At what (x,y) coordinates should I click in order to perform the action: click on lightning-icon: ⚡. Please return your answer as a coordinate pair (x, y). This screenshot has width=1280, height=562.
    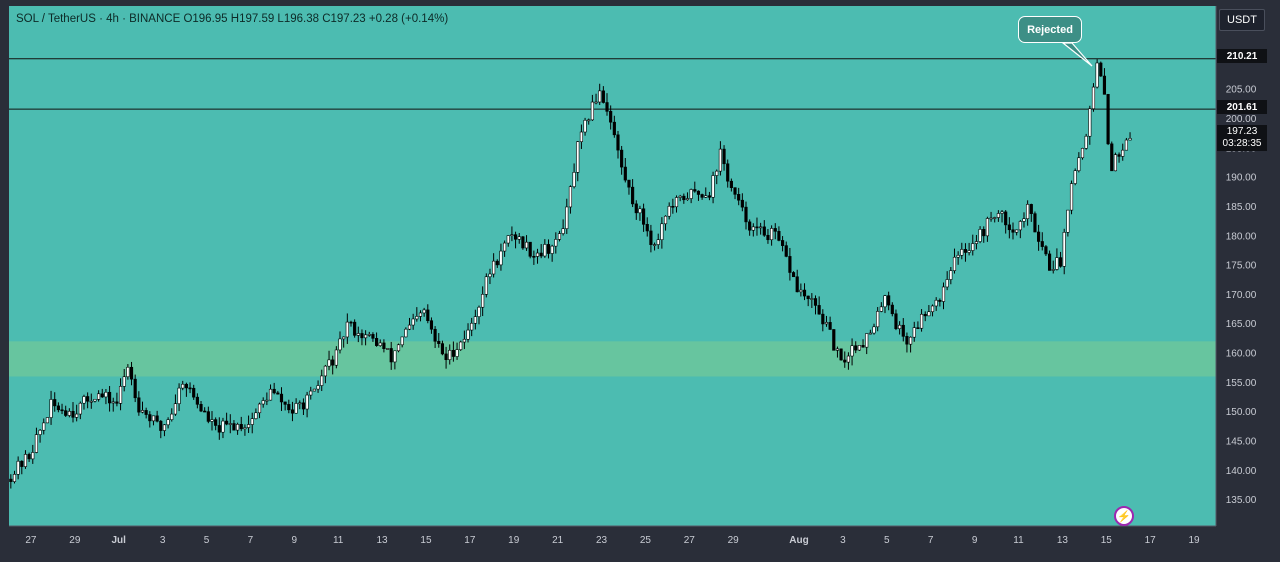
    Looking at the image, I should click on (1124, 516).